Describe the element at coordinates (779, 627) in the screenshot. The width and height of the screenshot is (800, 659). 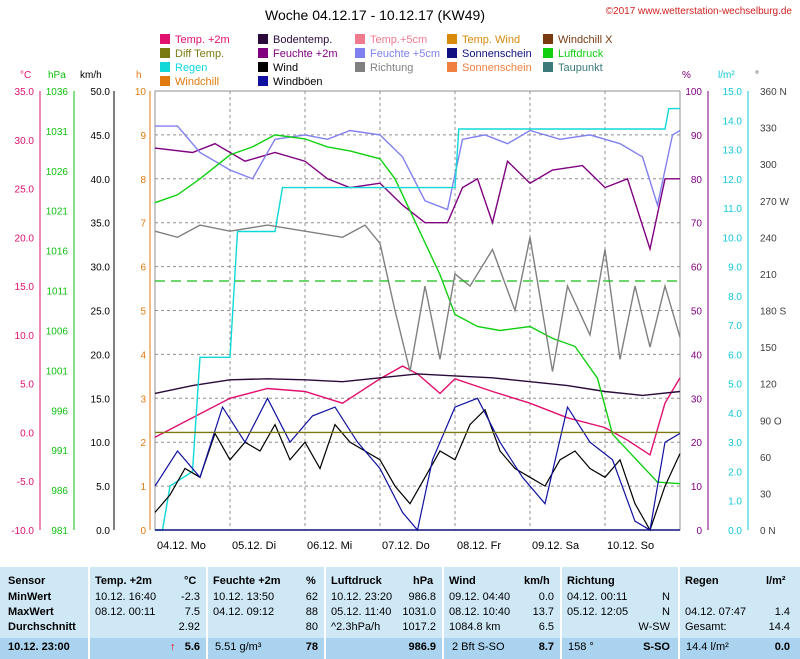
I see `table-cell-rain-val: 14.4` at that location.